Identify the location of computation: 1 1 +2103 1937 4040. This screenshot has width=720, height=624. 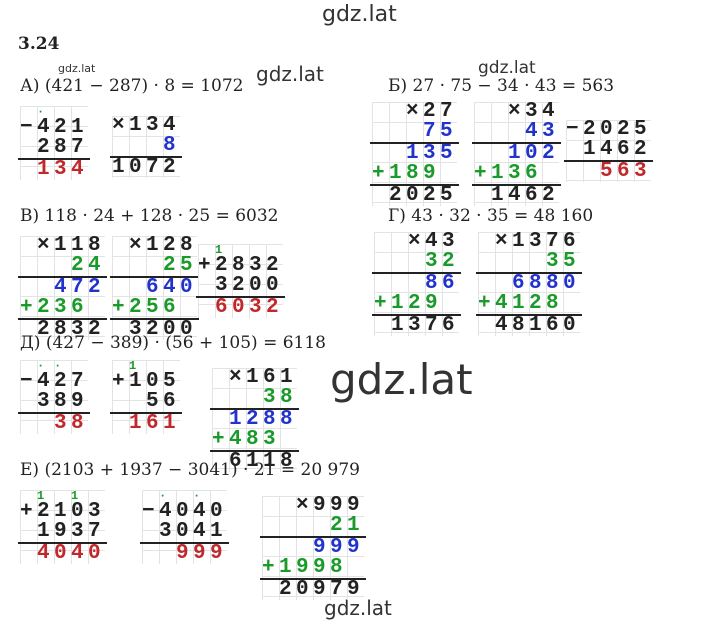
(63, 527).